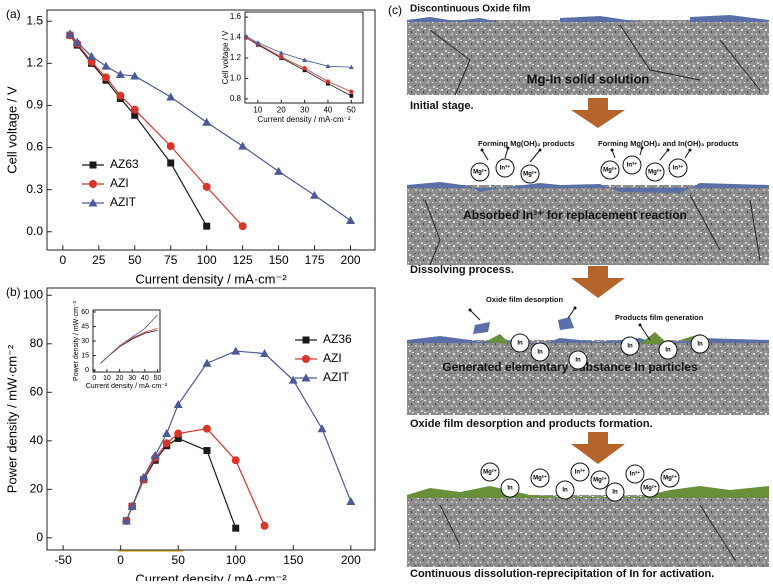 This screenshot has width=773, height=586. I want to click on product-label: Forming Mg(OH)₂ and In(OH)₃ products, so click(668, 143).